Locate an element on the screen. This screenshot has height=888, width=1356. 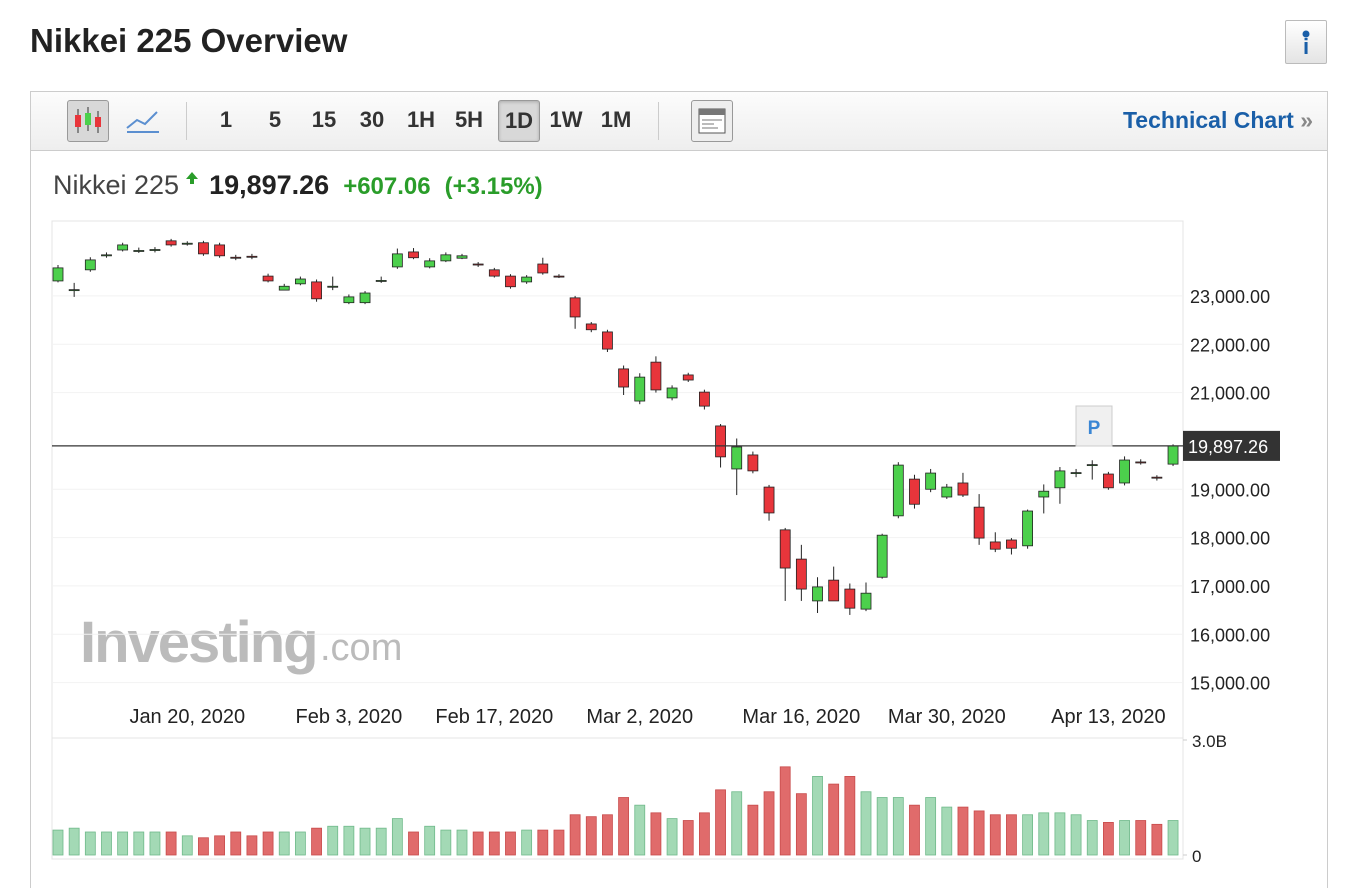
technical-chart-link: Technical Chart » is located at coordinates (1218, 120).